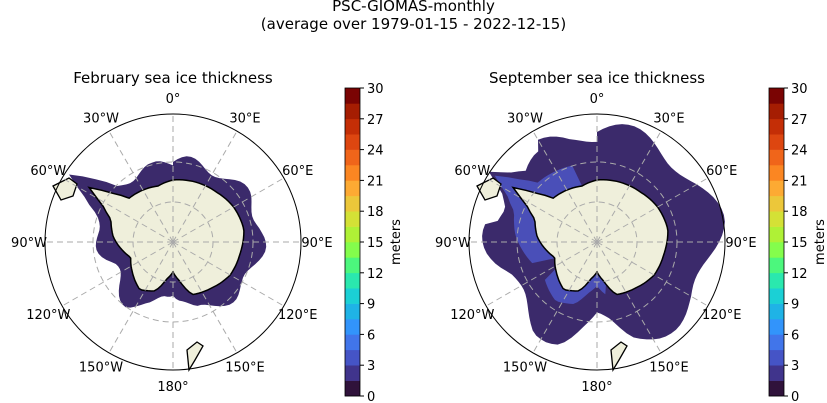 The width and height of the screenshot is (827, 403). I want to click on colorbar-label-right: meters, so click(820, 242).